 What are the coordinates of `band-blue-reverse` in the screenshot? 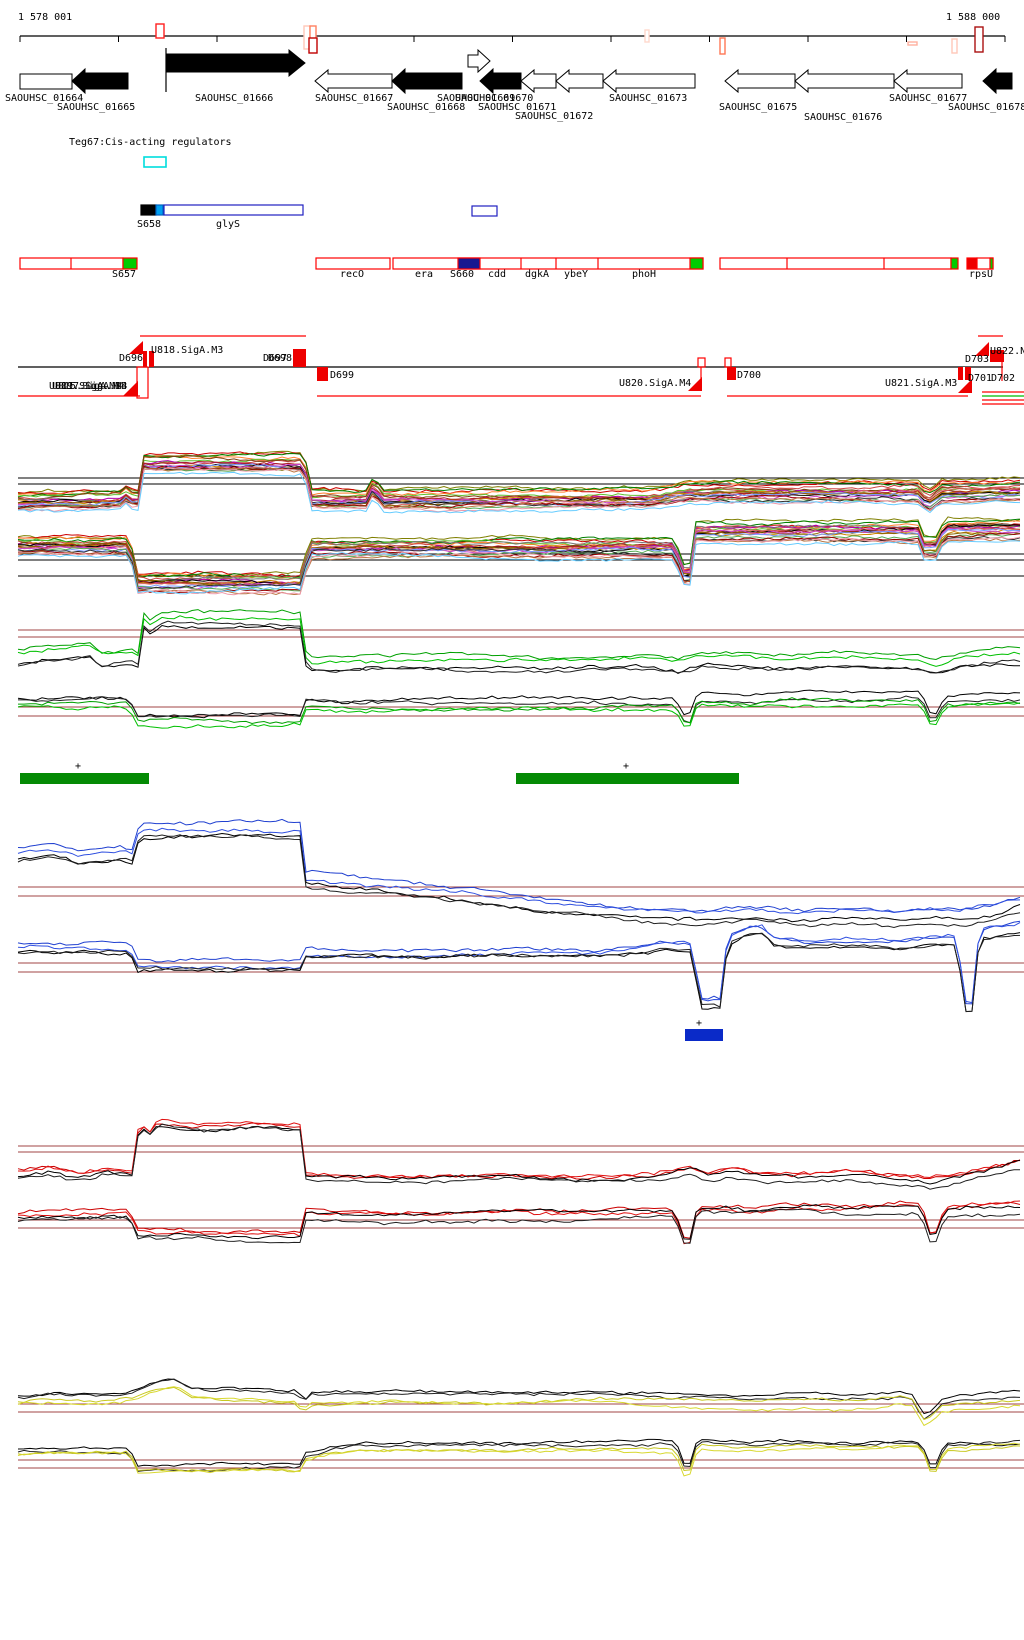 It's located at (520, 966).